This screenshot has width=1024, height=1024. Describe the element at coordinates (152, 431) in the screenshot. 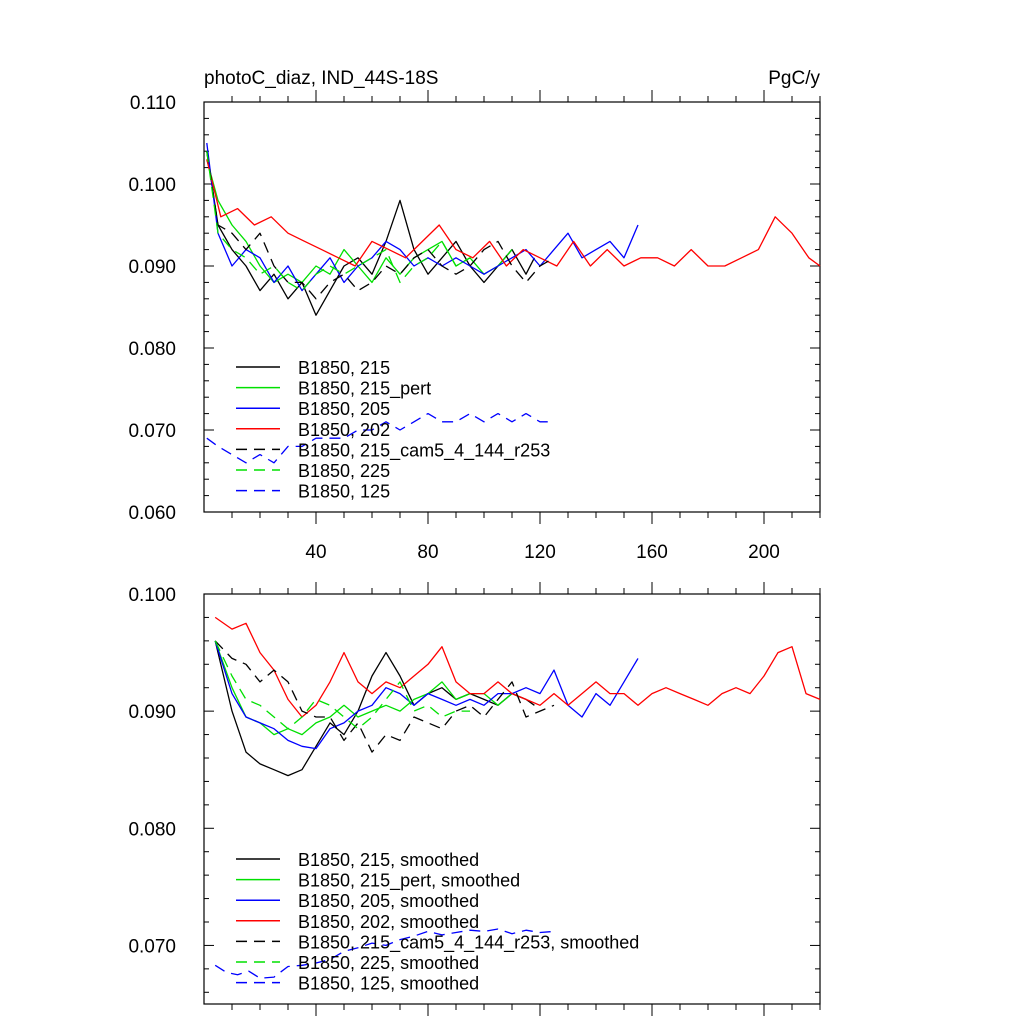

I see `top-ytick-label: 0.070` at that location.